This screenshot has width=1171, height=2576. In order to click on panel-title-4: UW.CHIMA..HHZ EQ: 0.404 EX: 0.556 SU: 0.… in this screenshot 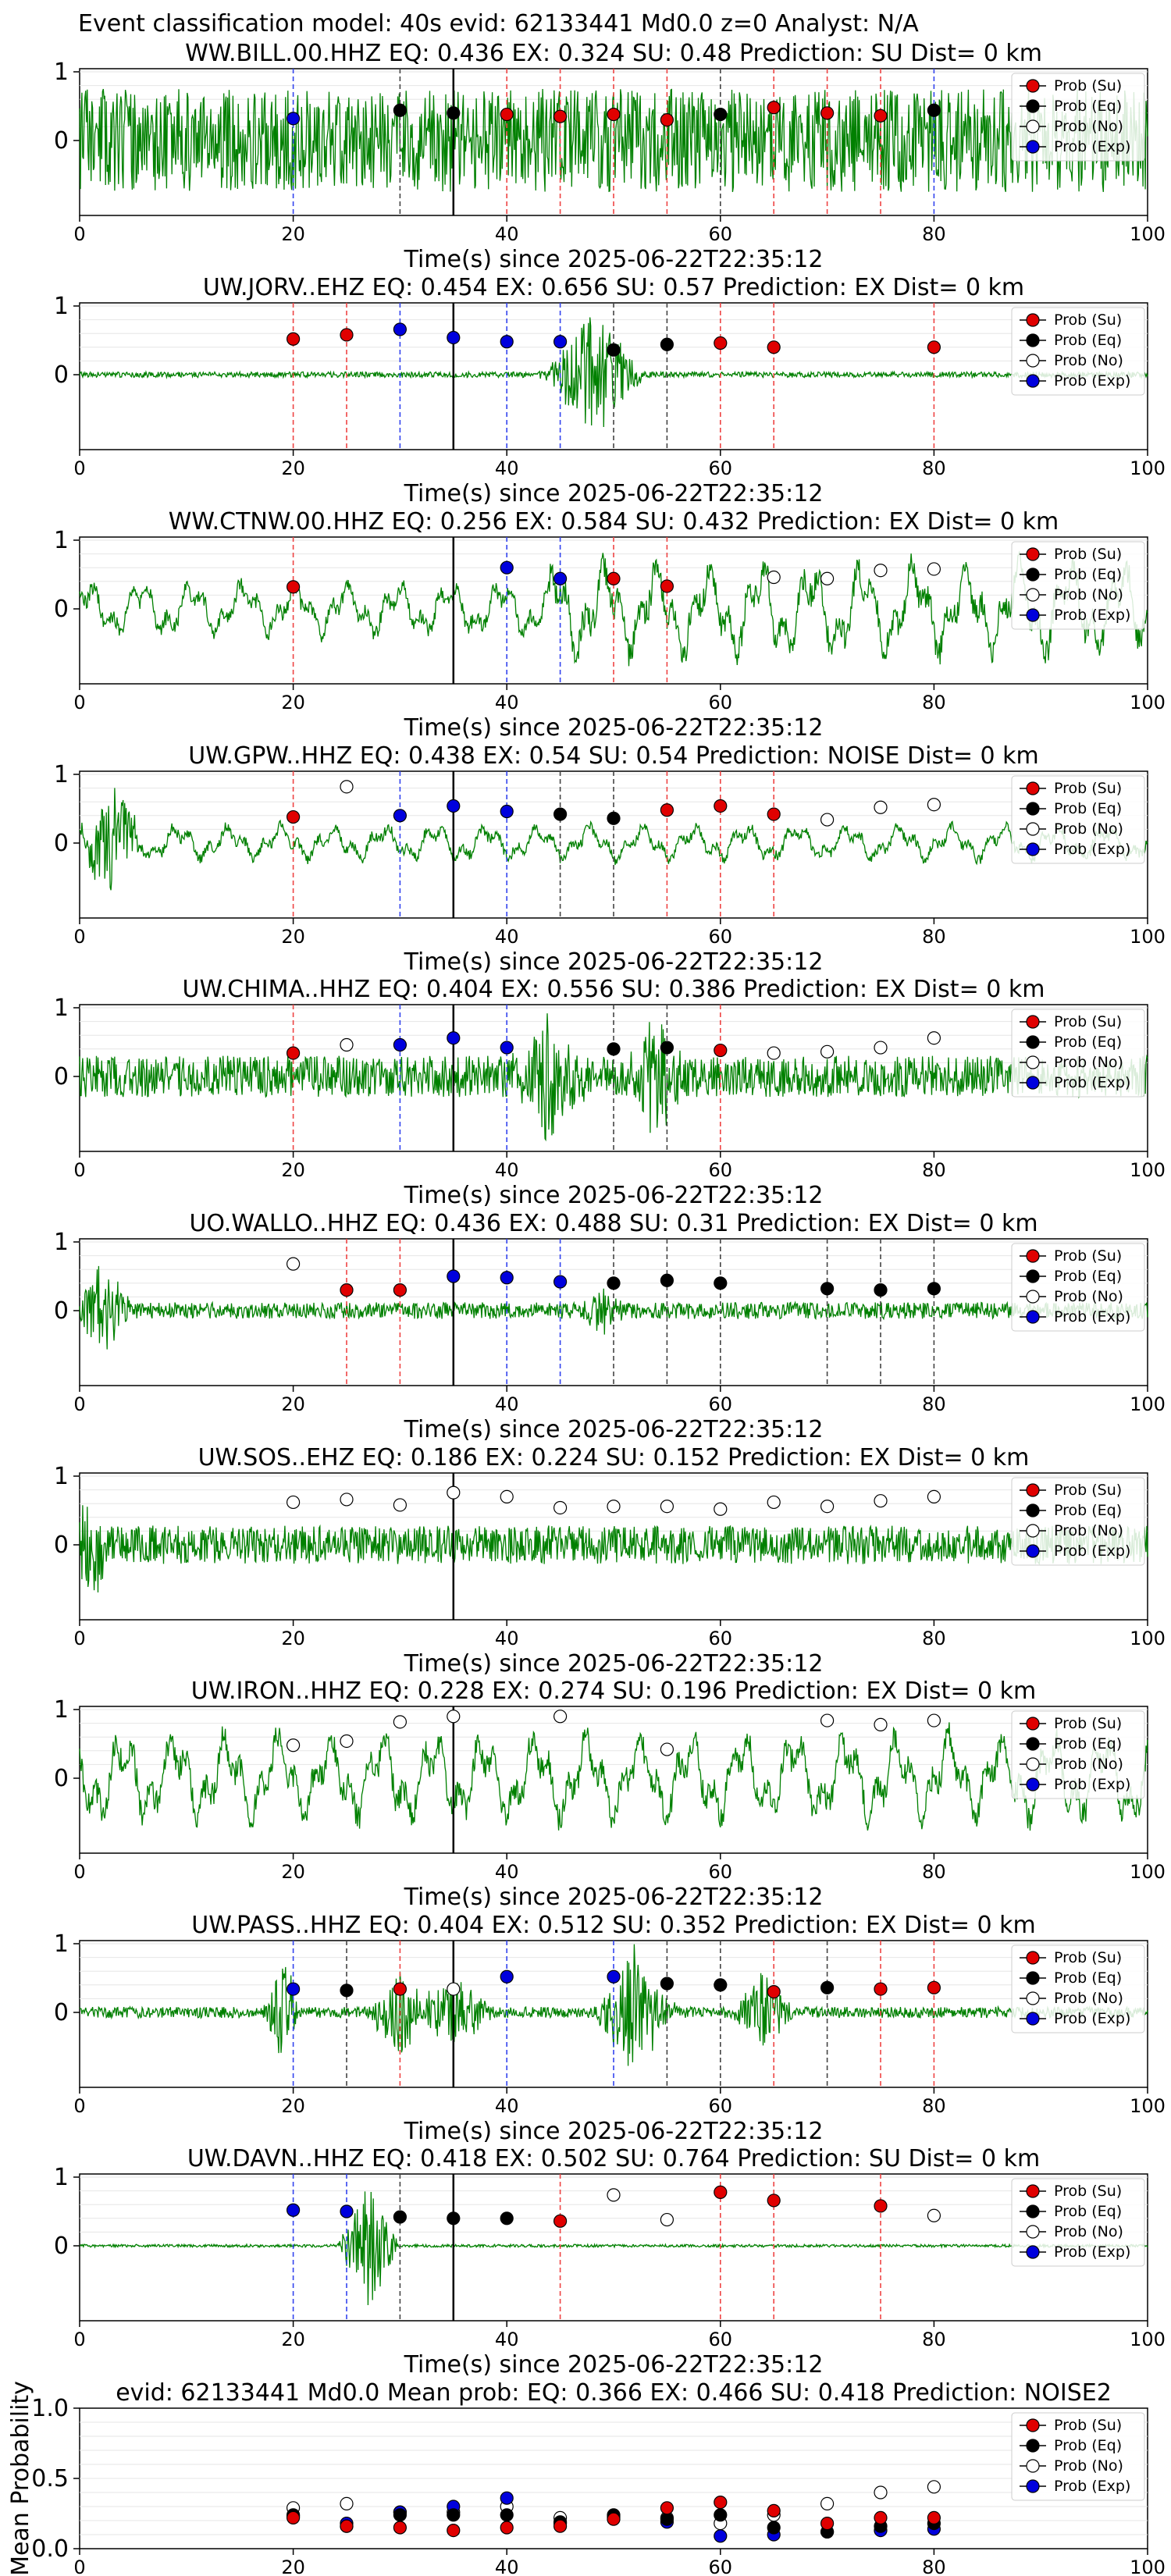, I will do `click(614, 989)`.